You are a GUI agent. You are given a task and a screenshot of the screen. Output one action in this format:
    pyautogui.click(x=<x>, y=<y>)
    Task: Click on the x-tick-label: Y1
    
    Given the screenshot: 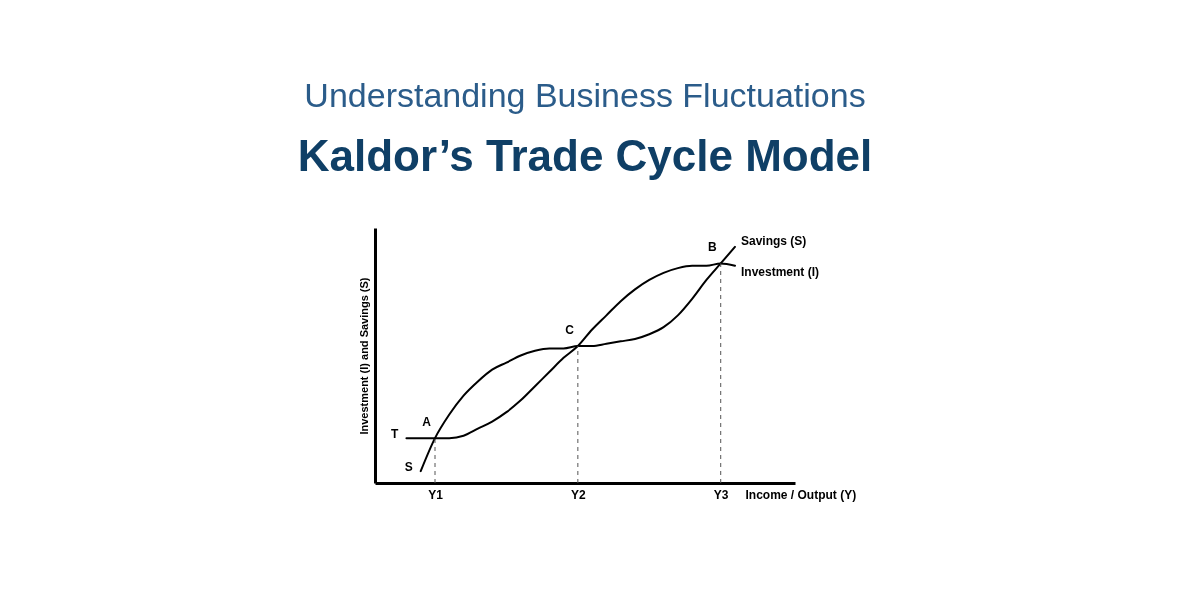 What is the action you would take?
    pyautogui.click(x=436, y=494)
    